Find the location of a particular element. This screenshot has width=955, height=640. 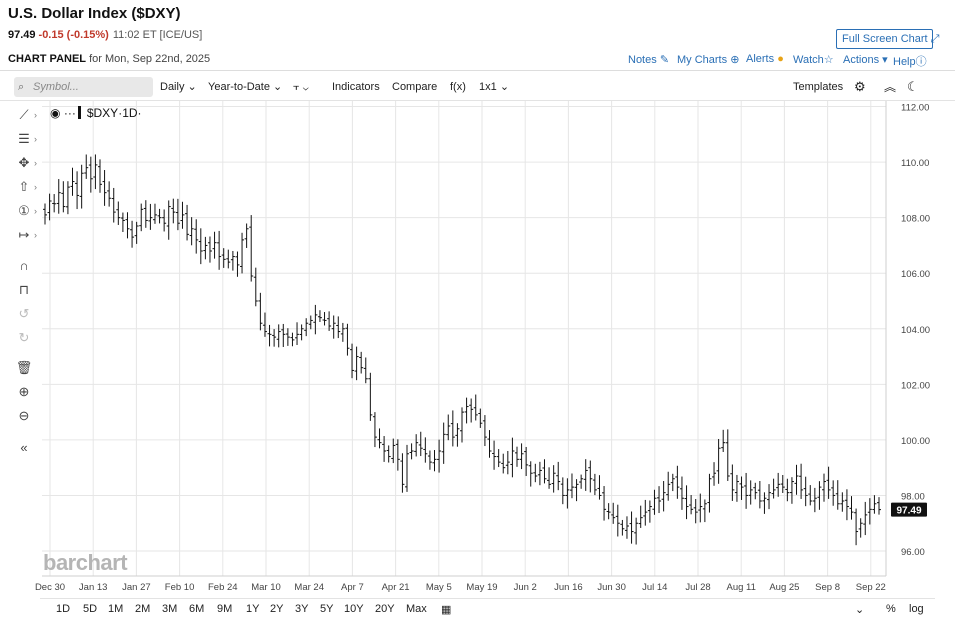

range-button-2m: 2M is located at coordinates (143, 609).